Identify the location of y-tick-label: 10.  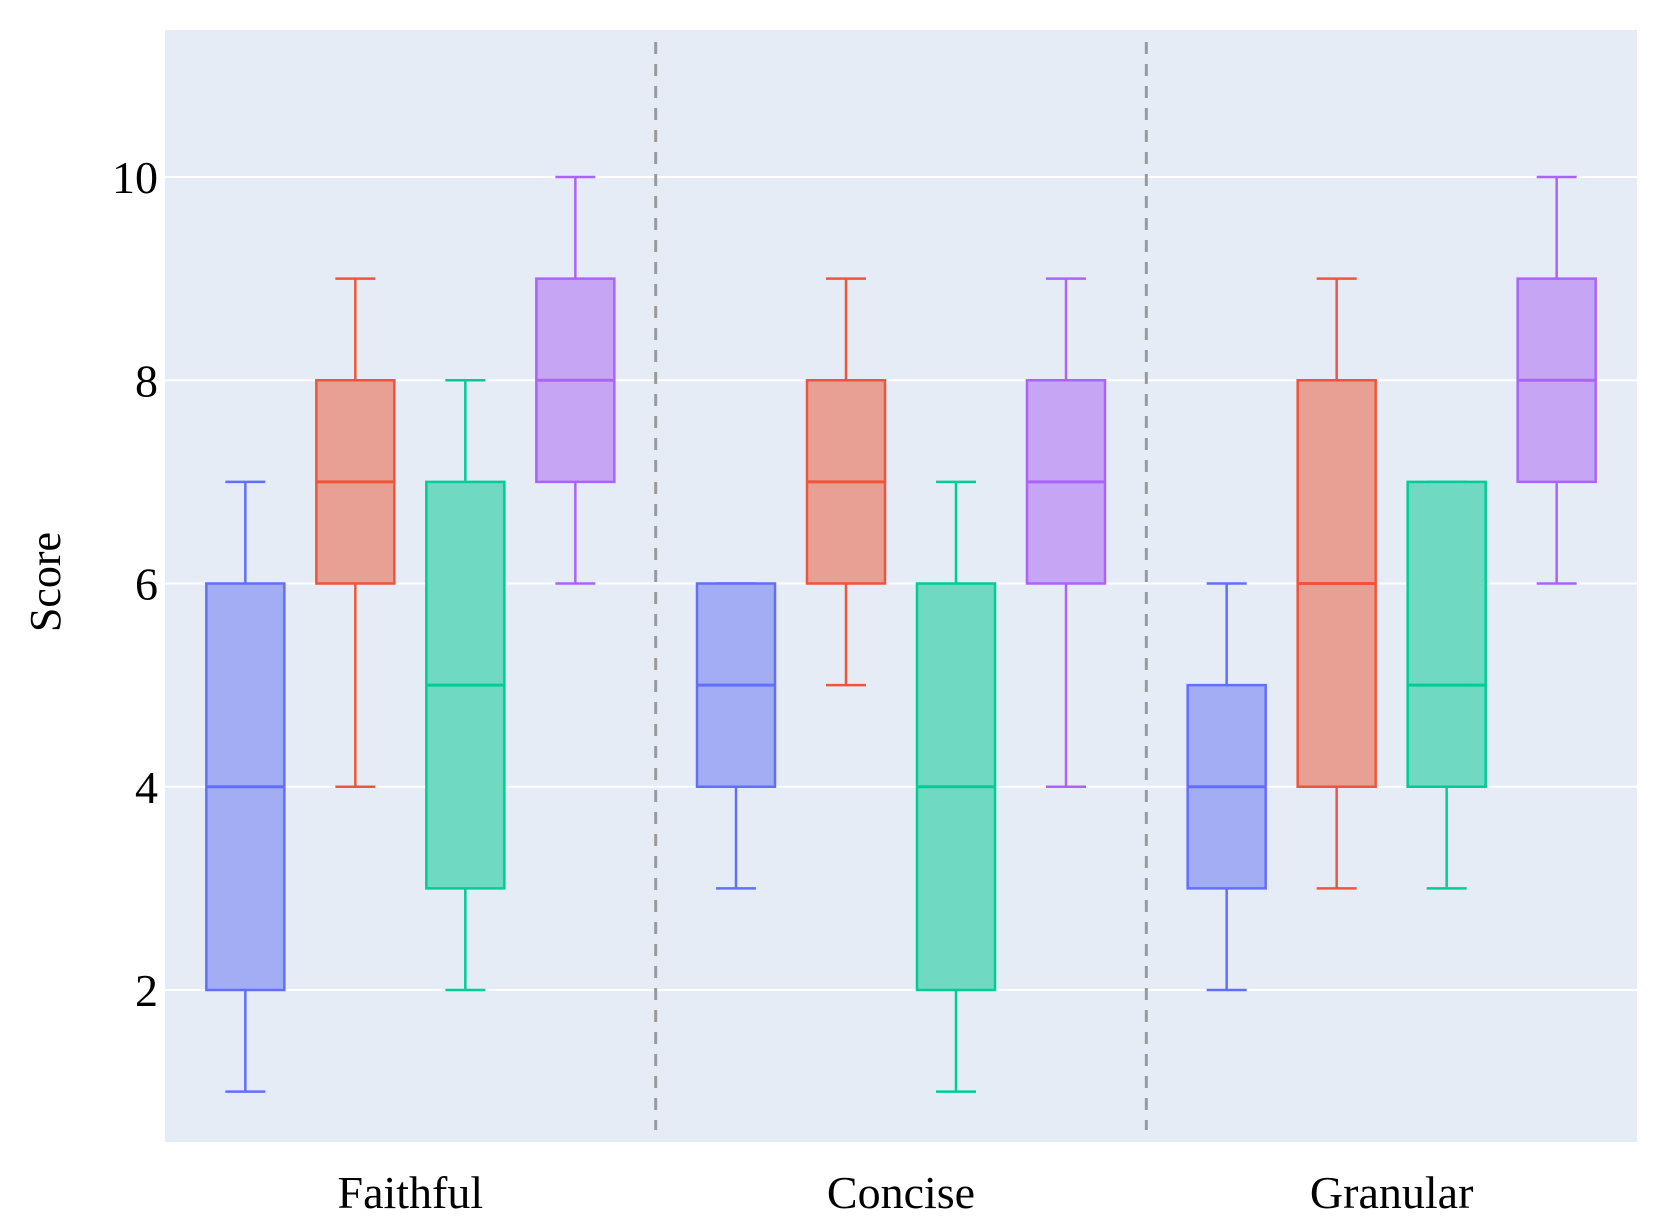
(135, 177).